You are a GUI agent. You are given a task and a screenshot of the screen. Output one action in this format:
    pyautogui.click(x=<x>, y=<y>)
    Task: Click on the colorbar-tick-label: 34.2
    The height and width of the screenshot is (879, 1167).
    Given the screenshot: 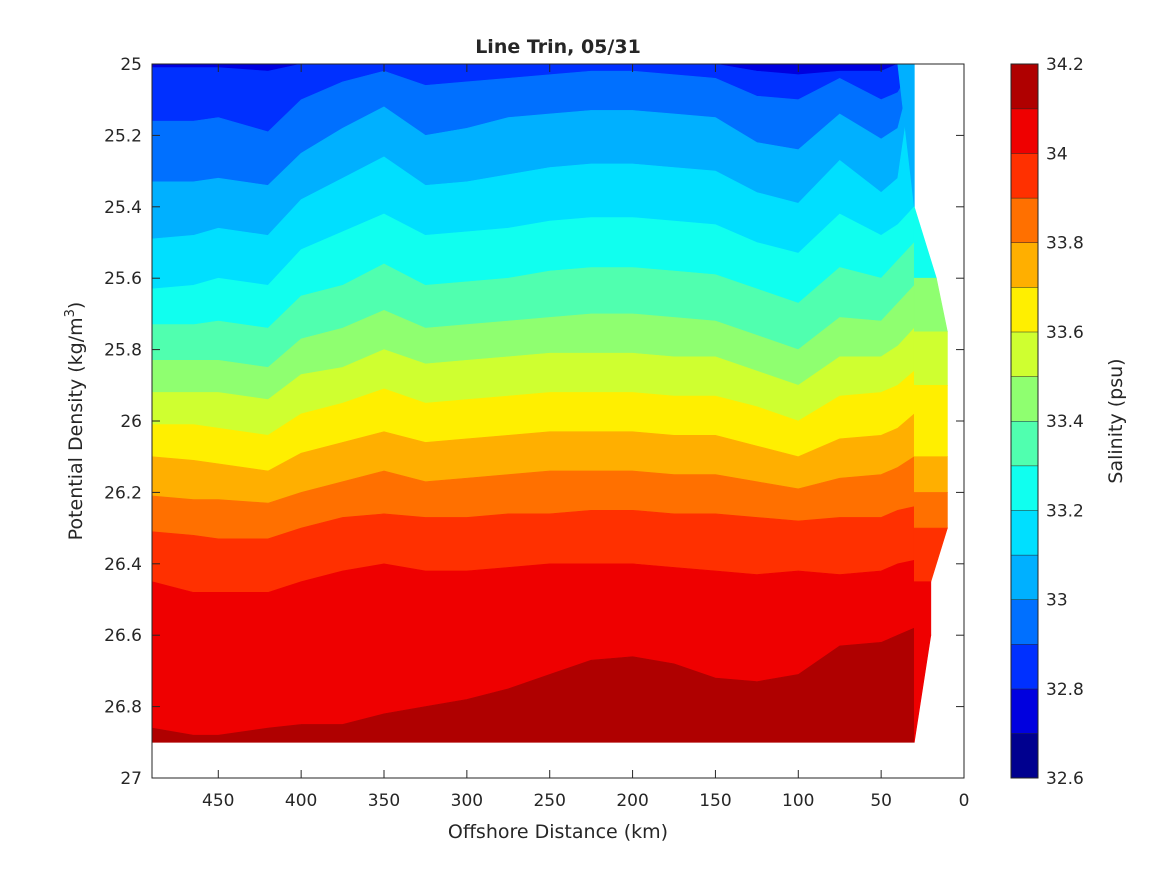 What is the action you would take?
    pyautogui.click(x=1065, y=65)
    